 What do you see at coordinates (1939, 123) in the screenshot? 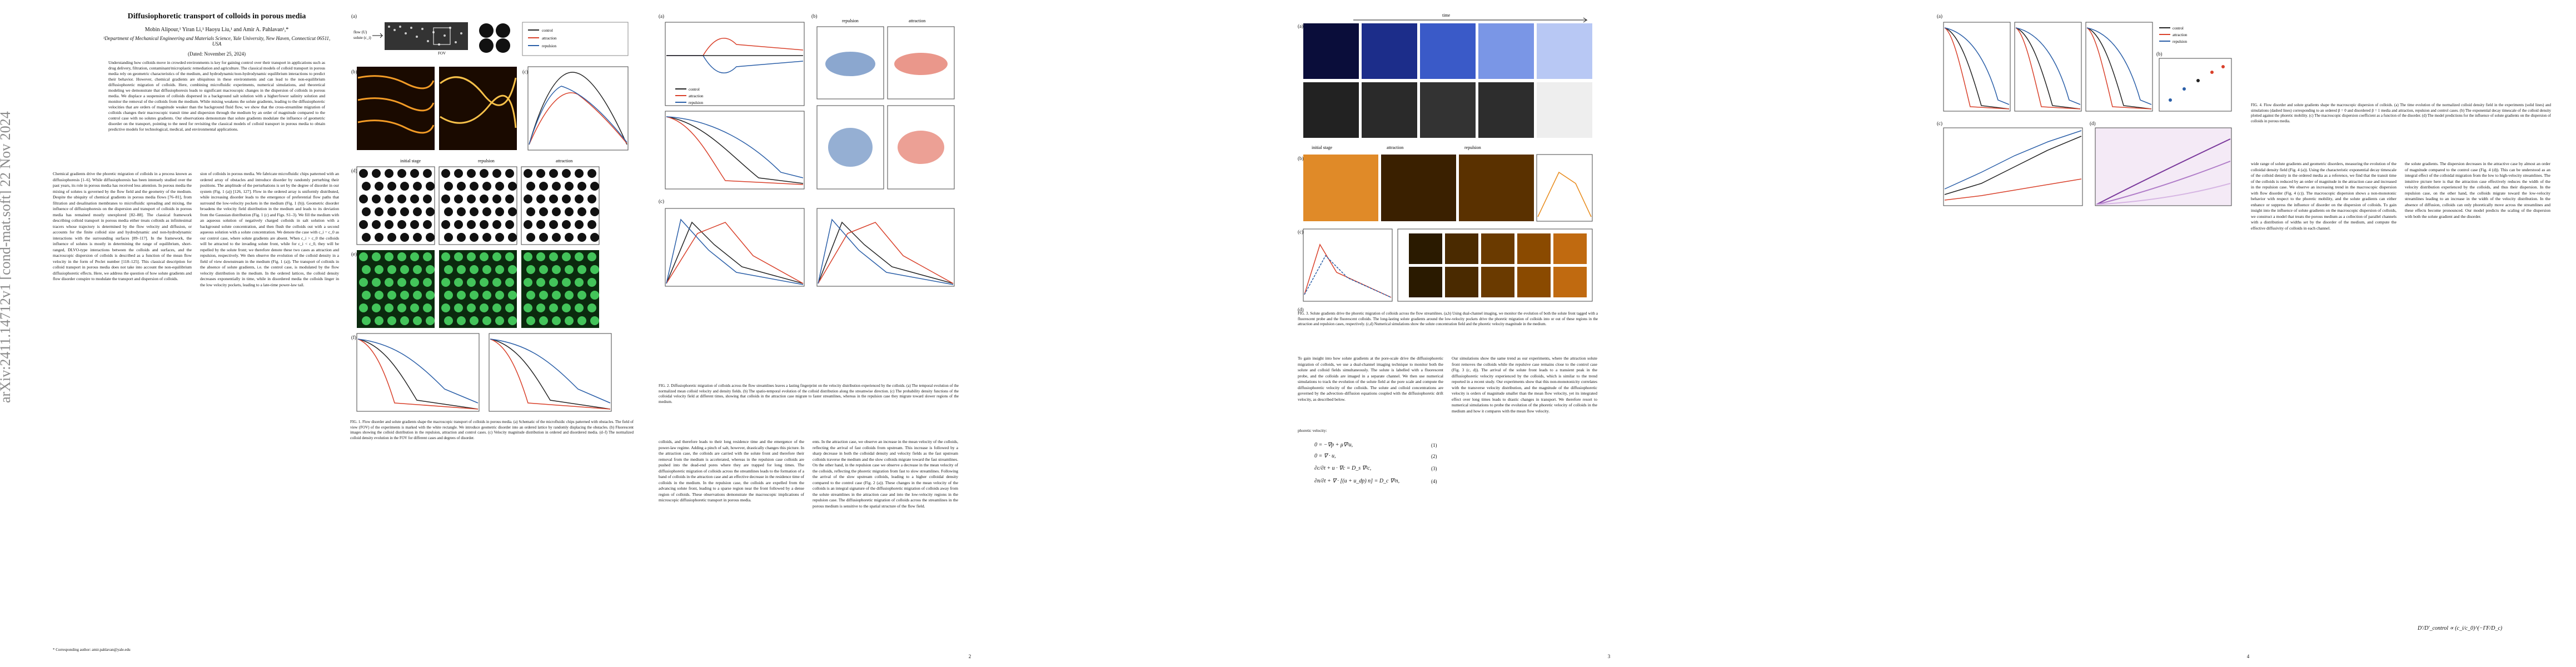
I see `fig4-label-c: (c)` at bounding box center [1939, 123].